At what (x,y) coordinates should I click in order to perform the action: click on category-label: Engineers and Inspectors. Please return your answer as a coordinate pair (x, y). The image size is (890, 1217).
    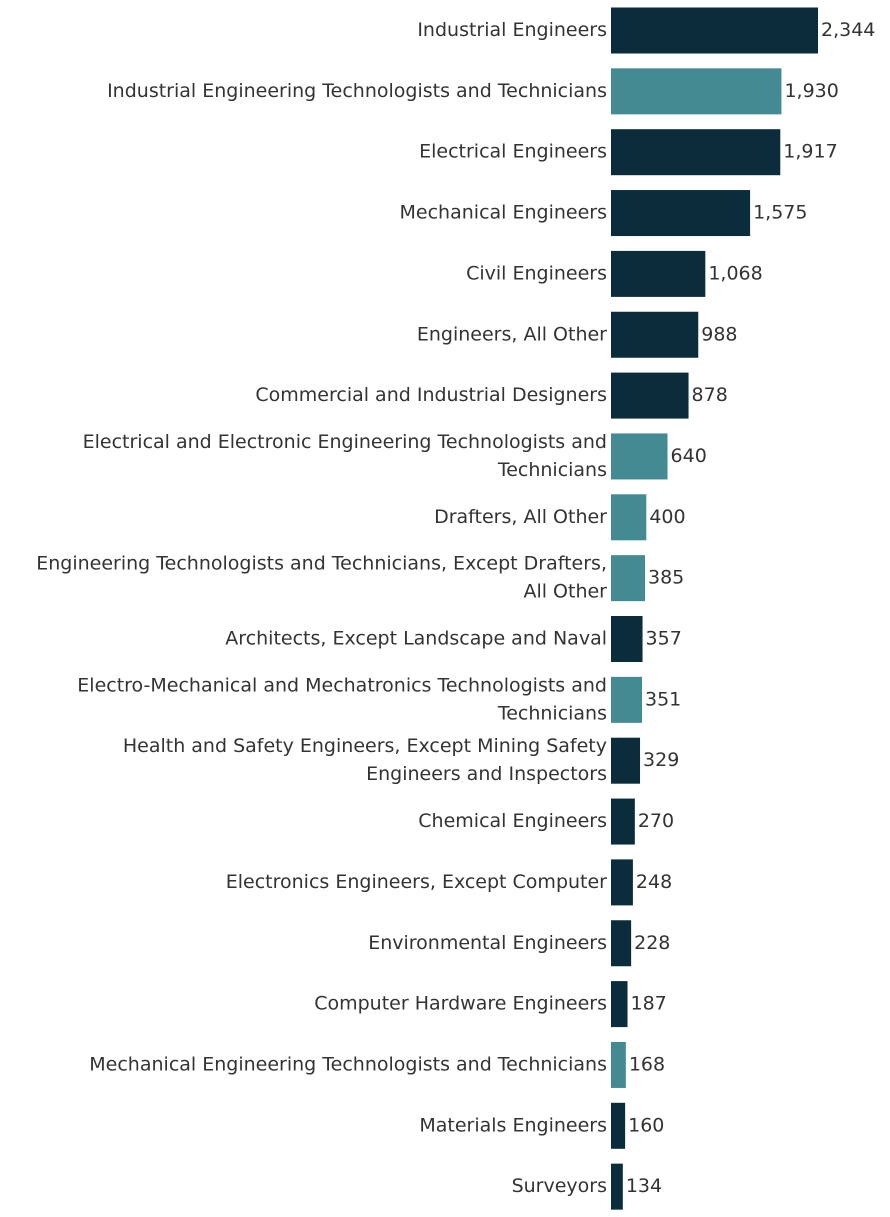
    Looking at the image, I should click on (486, 774).